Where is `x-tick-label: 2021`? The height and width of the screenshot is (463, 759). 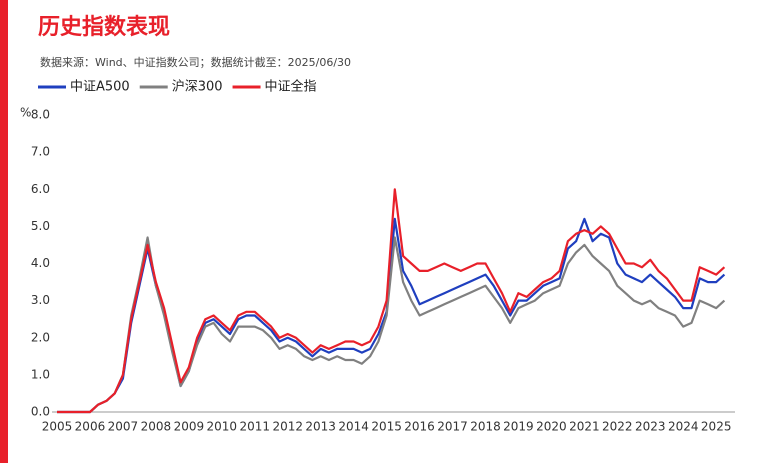 x-tick-label: 2021 is located at coordinates (584, 427).